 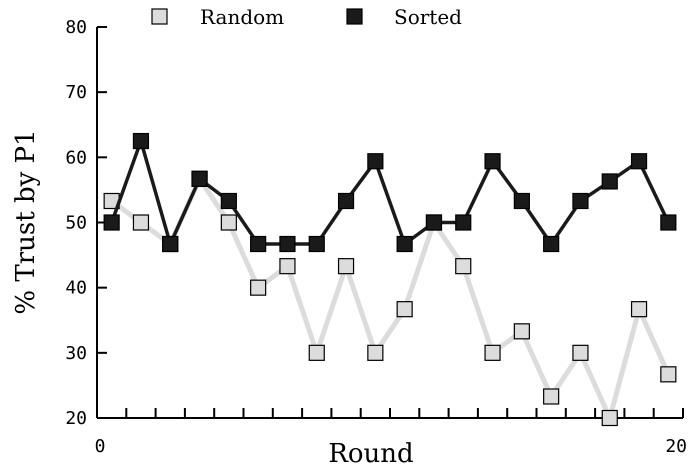 What do you see at coordinates (76, 353) in the screenshot?
I see `y-tick-label: 30` at bounding box center [76, 353].